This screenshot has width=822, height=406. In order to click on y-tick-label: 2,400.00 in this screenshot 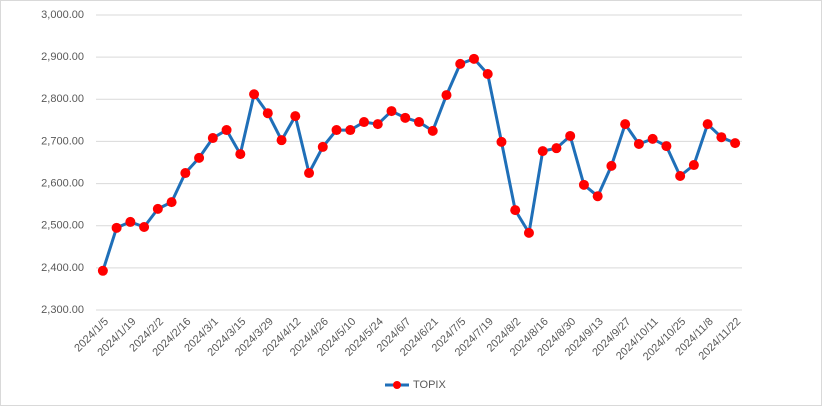, I will do `click(62, 268)`.